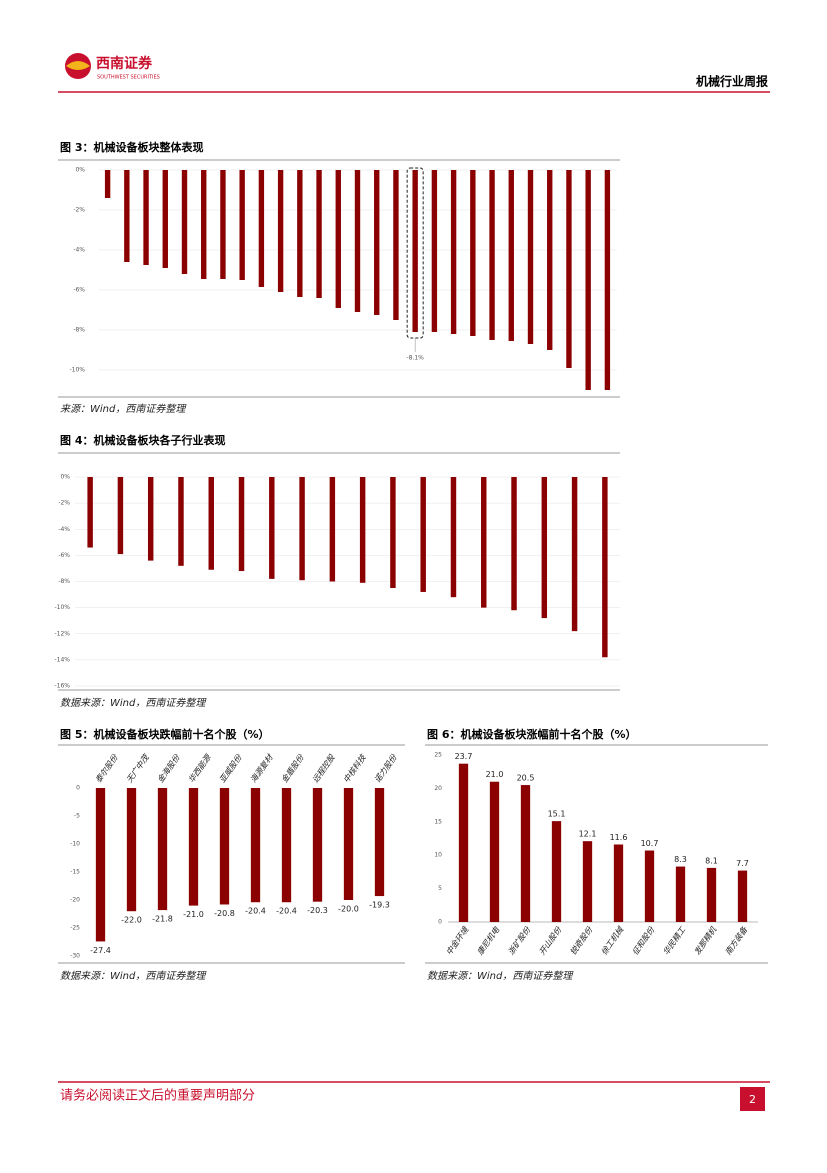 This screenshot has width=827, height=1173. What do you see at coordinates (75, 900) in the screenshot?
I see `y-tick-label: -20` at bounding box center [75, 900].